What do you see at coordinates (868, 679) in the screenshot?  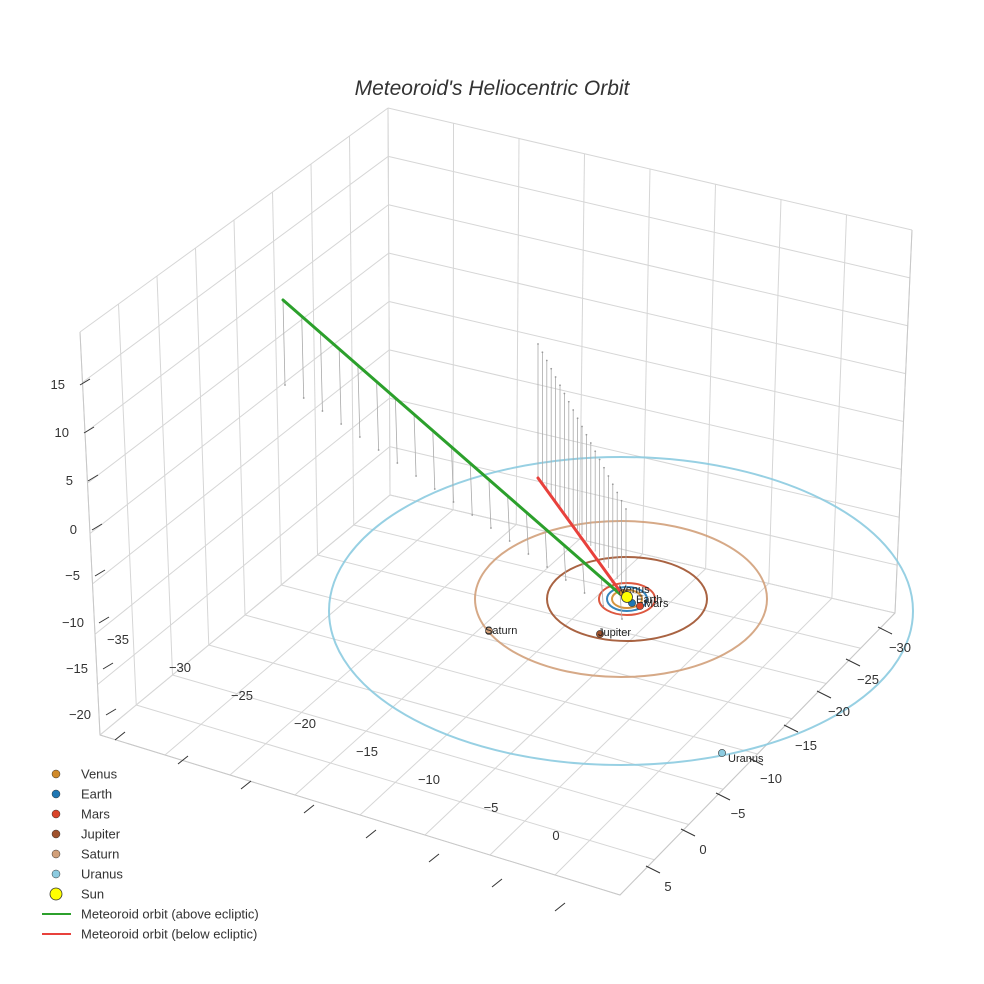 I see `y-tick-label: −25` at bounding box center [868, 679].